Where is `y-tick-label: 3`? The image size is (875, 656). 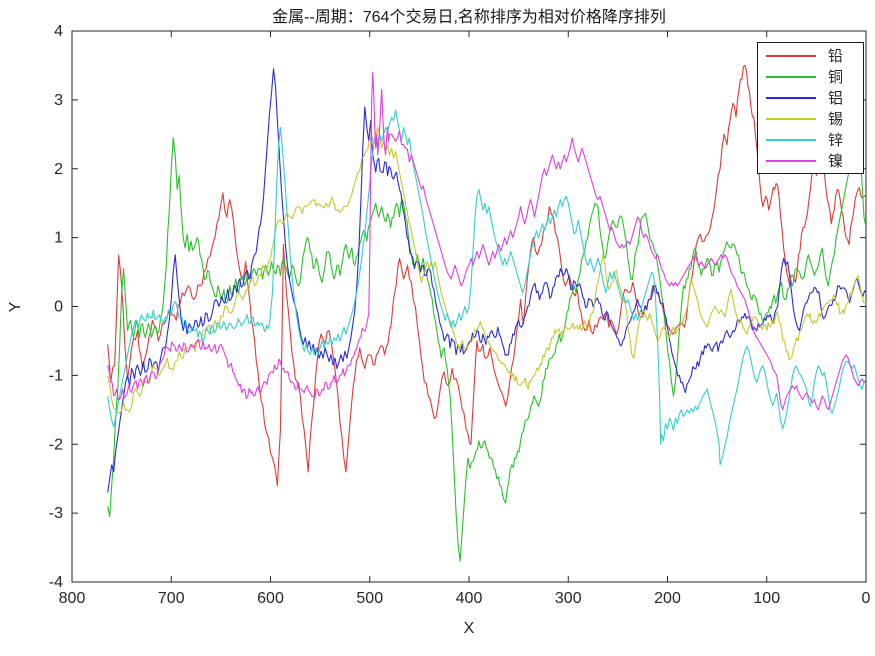
y-tick-label: 3 is located at coordinates (58, 100).